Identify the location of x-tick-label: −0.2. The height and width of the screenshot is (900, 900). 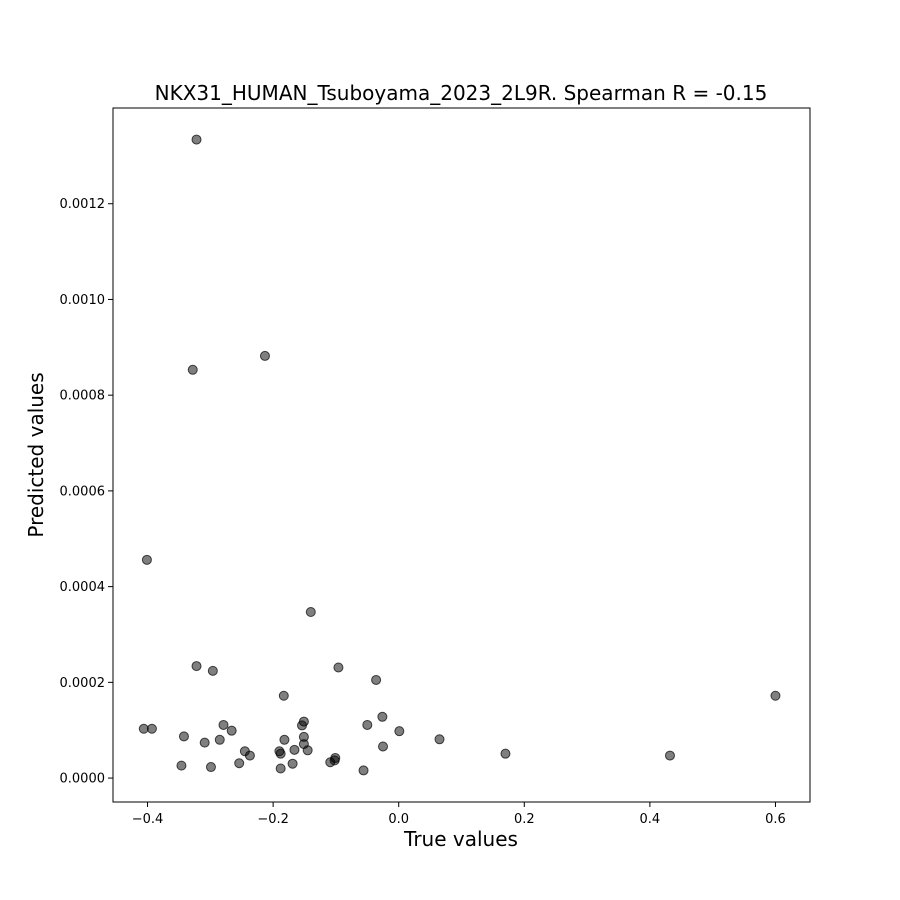
(273, 819).